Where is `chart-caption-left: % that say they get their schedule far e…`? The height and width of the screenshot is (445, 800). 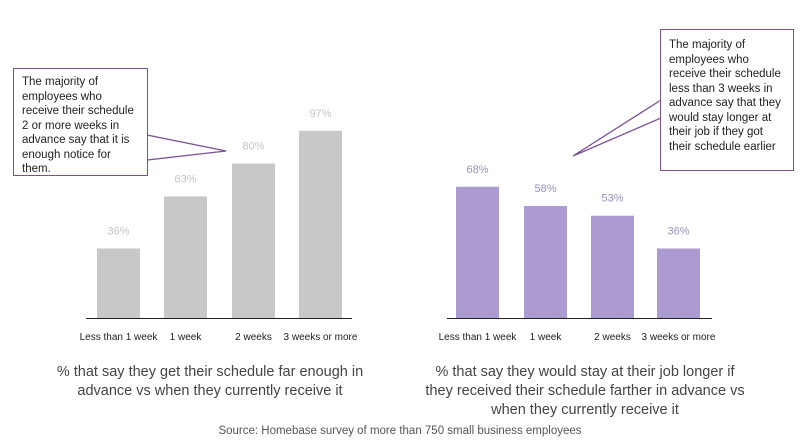 chart-caption-left: % that say they get their schedule far e… is located at coordinates (210, 381).